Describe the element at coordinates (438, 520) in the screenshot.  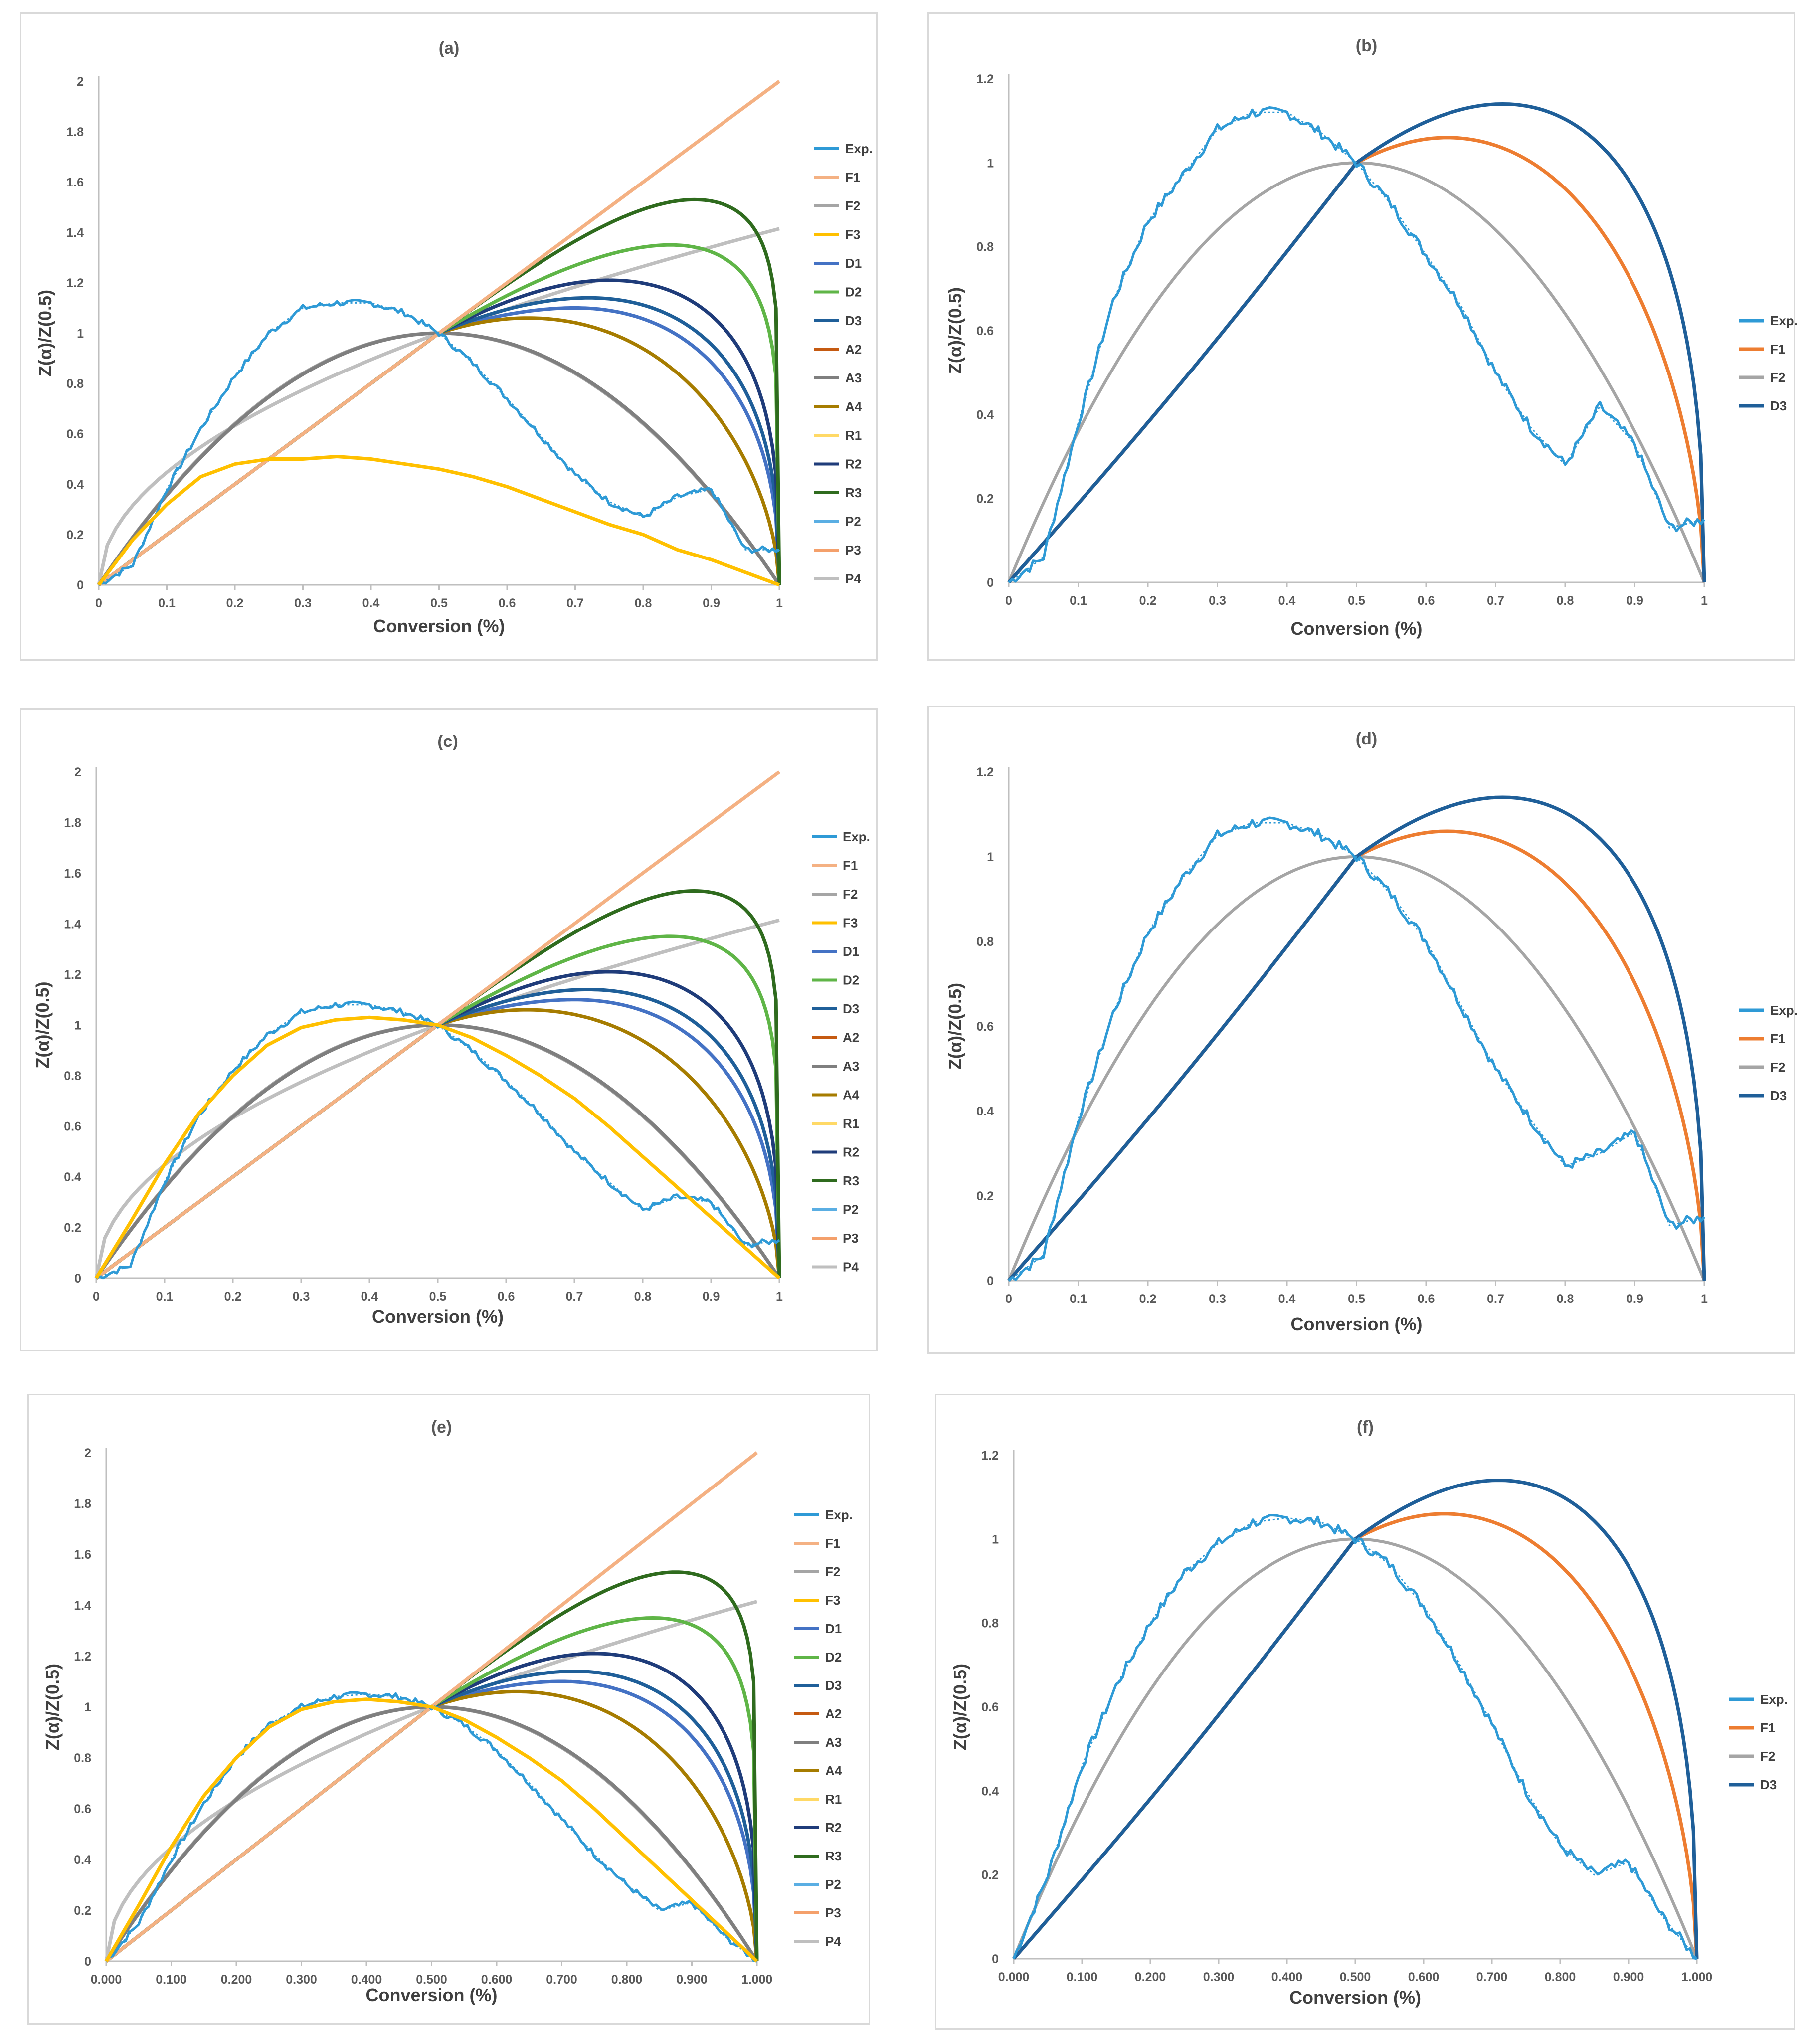
I see `series-line-f3` at that location.